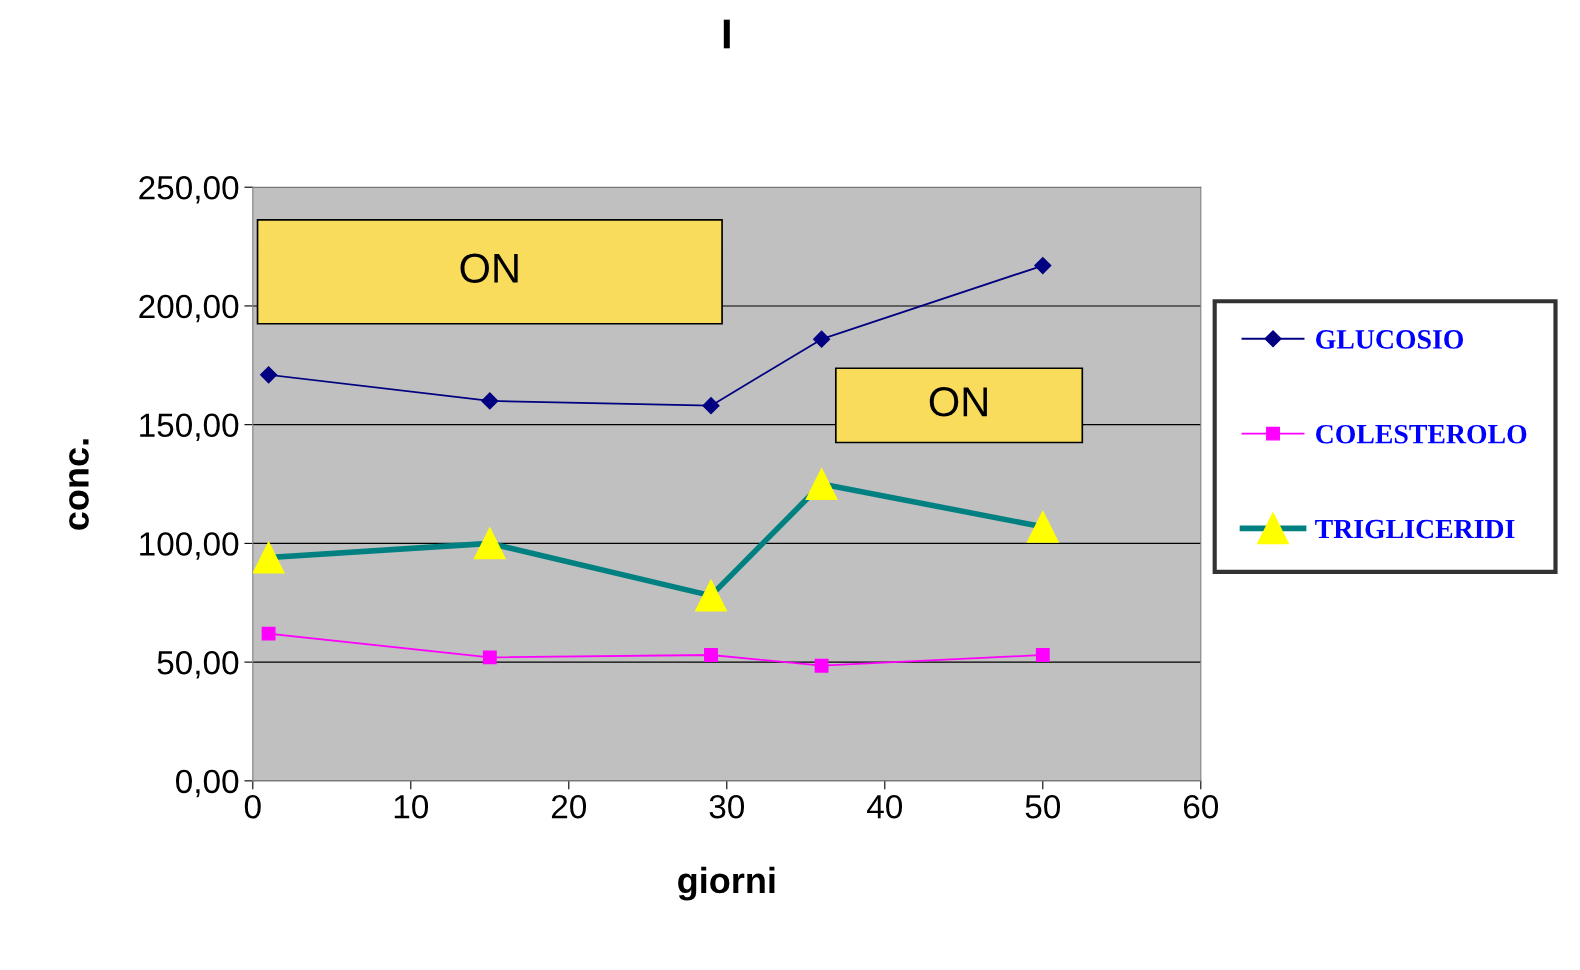  I want to click on chart-title: I, so click(726, 34).